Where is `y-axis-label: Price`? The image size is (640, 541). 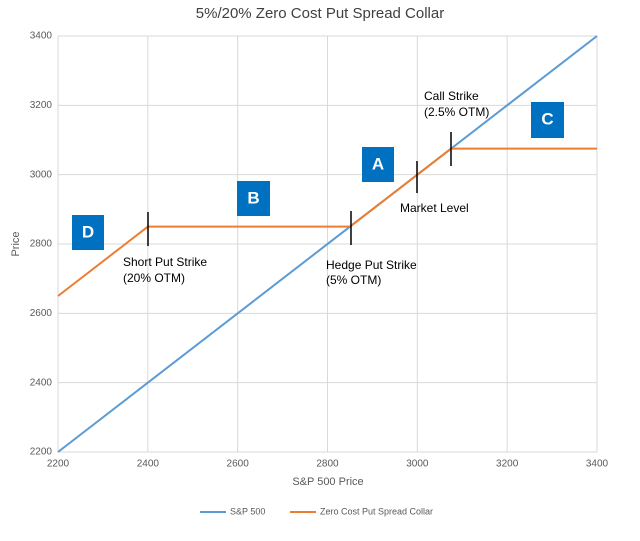
y-axis-label: Price is located at coordinates (16, 243).